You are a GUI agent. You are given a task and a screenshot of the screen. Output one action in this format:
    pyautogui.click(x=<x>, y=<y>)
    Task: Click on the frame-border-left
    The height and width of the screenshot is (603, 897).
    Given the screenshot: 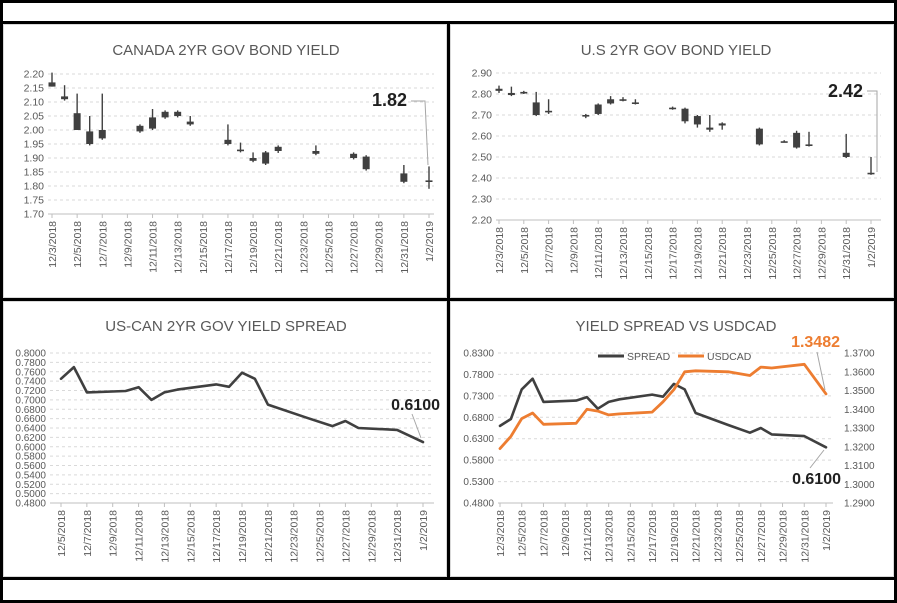 What is the action you would take?
    pyautogui.click(x=1, y=301)
    